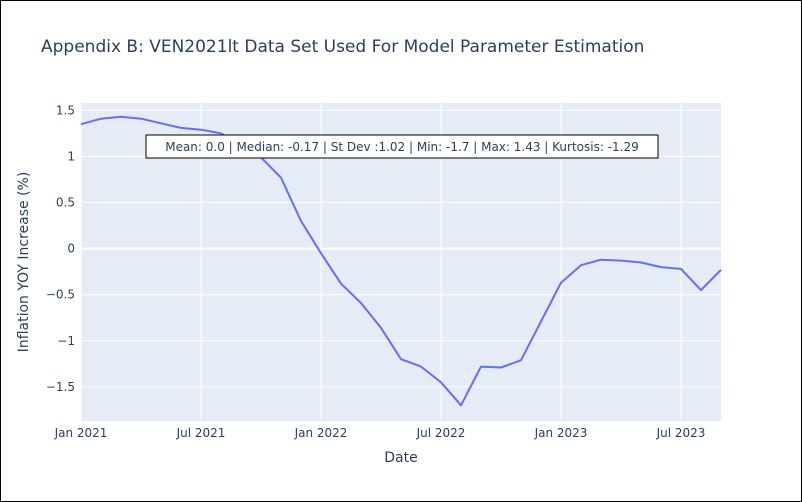  What do you see at coordinates (24, 262) in the screenshot?
I see `y-axis-title: Inflation YOY Increase (%)` at bounding box center [24, 262].